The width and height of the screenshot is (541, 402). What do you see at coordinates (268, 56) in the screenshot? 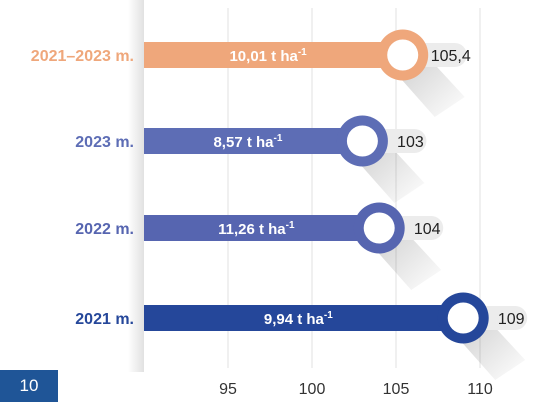
I see `bar-label: 10,01 t ha-1` at bounding box center [268, 56].